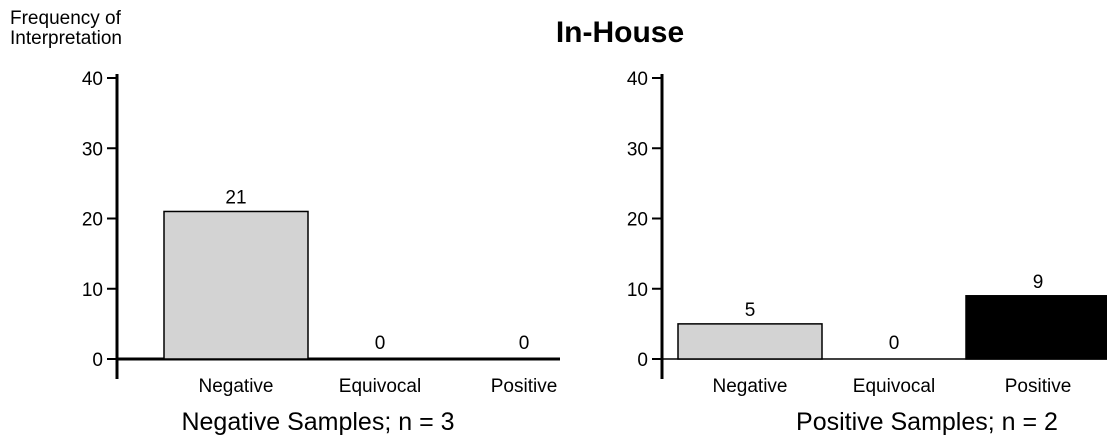 This screenshot has height=443, width=1107. I want to click on x-axis-label: Negative Samples; n = 3, so click(317, 422).